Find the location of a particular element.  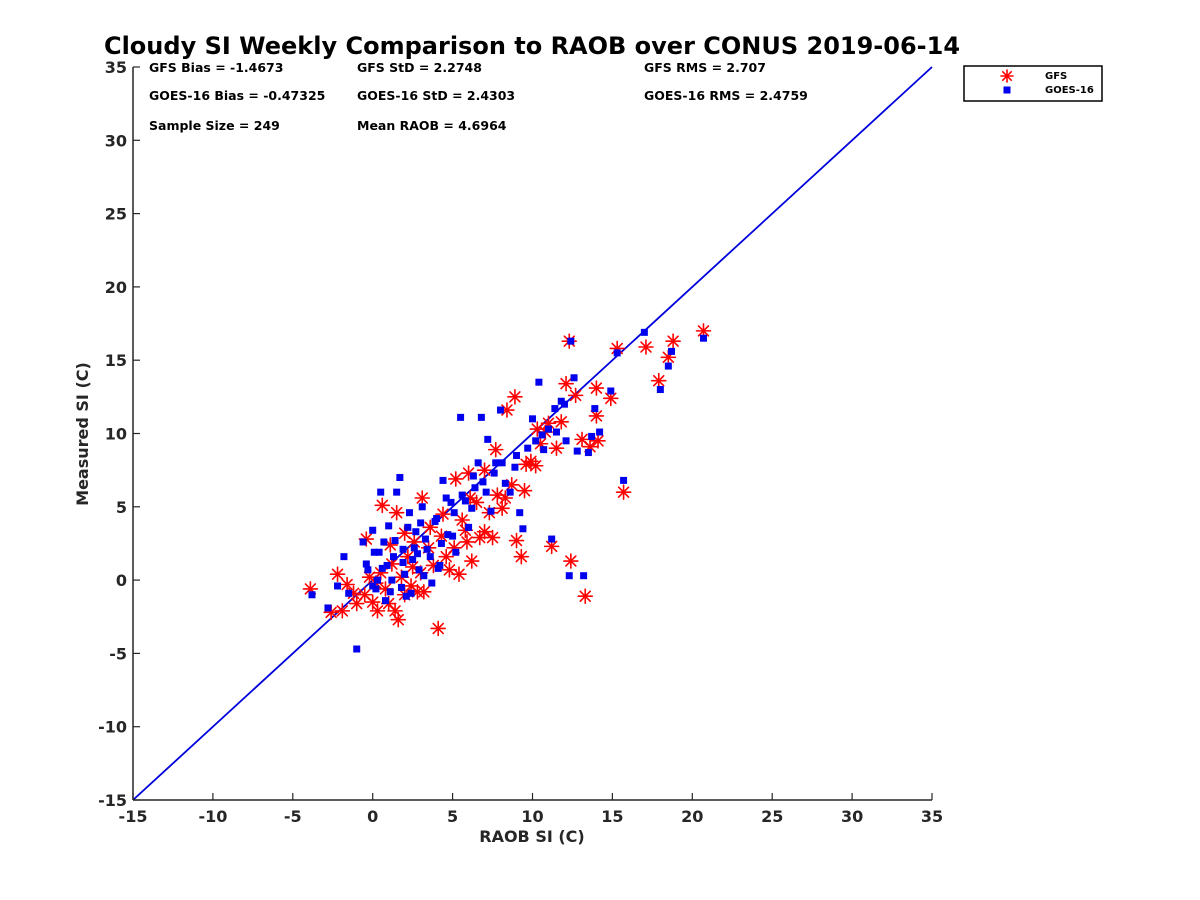

stat-text: GFS Bias = -1.4673 is located at coordinates (216, 67).